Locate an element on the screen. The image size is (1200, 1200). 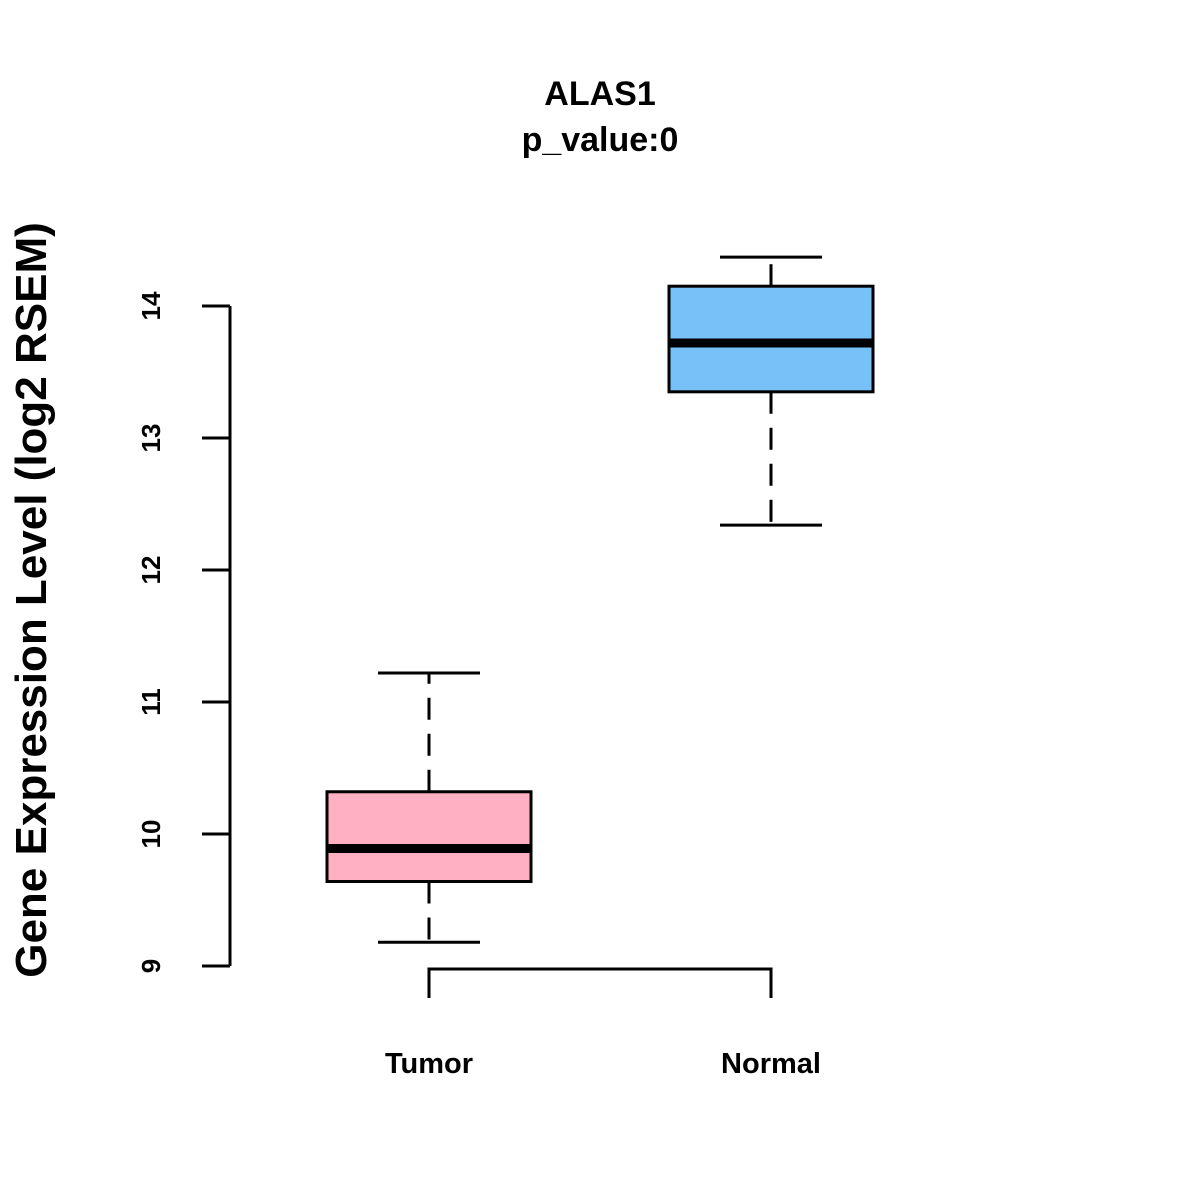
comparison-bracket is located at coordinates (600, 982).